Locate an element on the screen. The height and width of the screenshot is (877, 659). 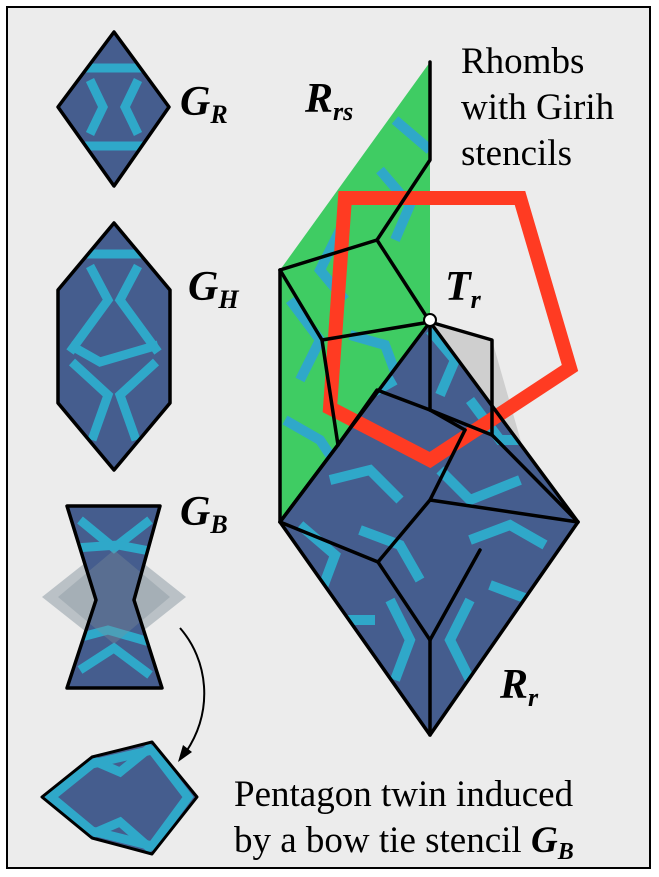
label-g-h: GH is located at coordinates (213, 289).